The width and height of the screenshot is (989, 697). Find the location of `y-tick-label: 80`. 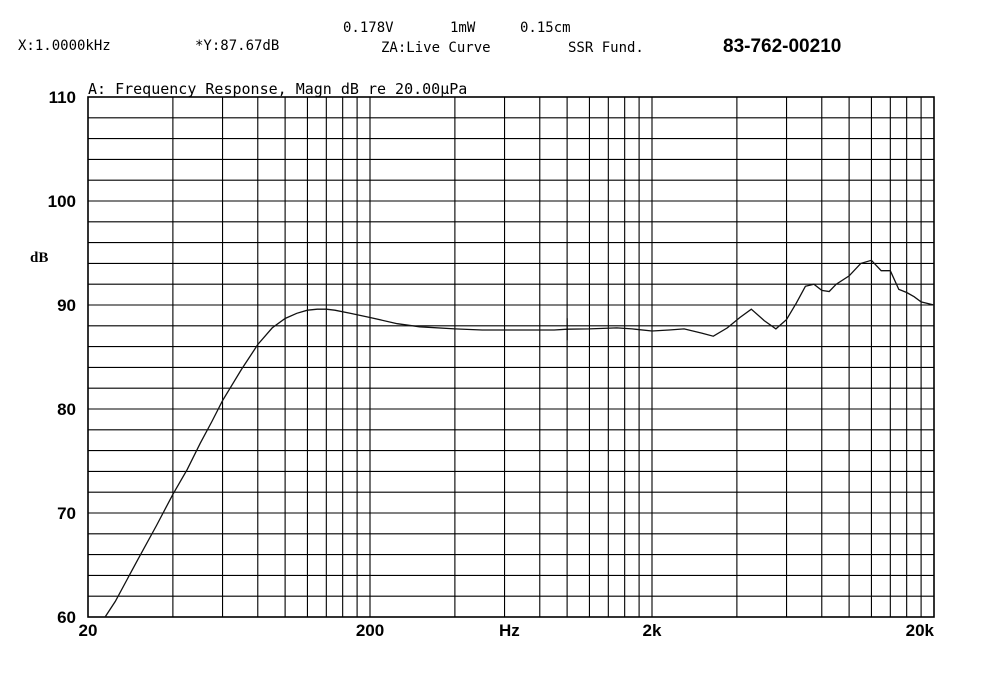

y-tick-label: 80 is located at coordinates (66, 409).